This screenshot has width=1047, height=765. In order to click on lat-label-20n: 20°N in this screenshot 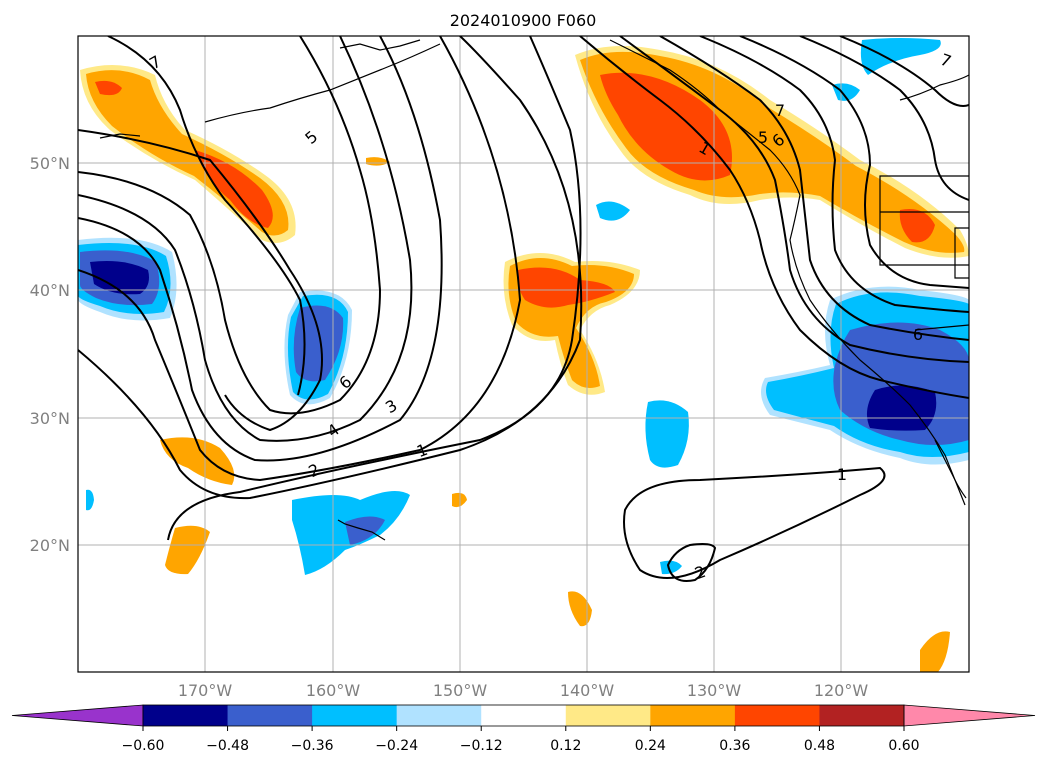, I will do `click(50, 545)`.